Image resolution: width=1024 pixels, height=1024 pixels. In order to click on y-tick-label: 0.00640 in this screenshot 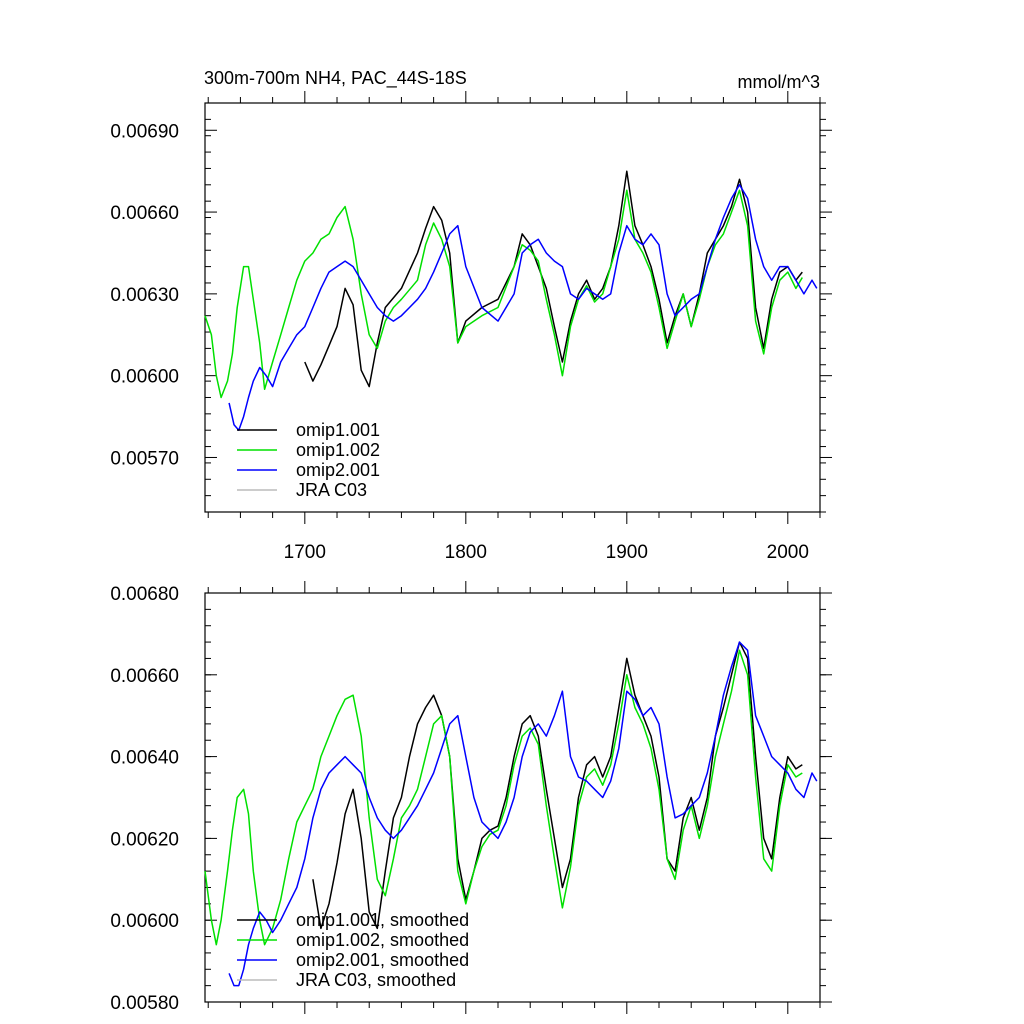, I will do `click(144, 758)`.